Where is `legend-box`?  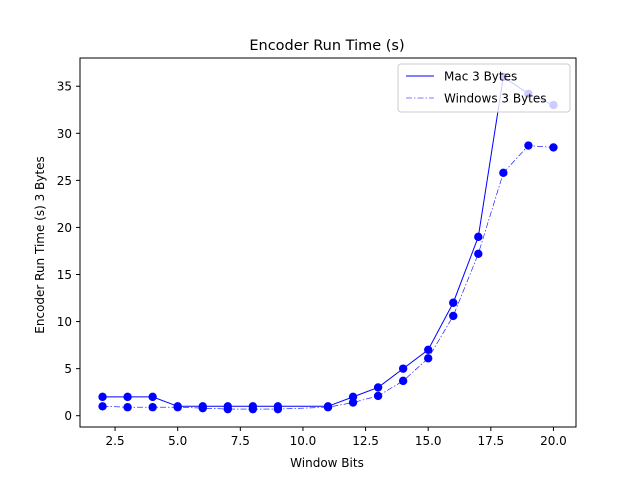 legend-box is located at coordinates (484, 88).